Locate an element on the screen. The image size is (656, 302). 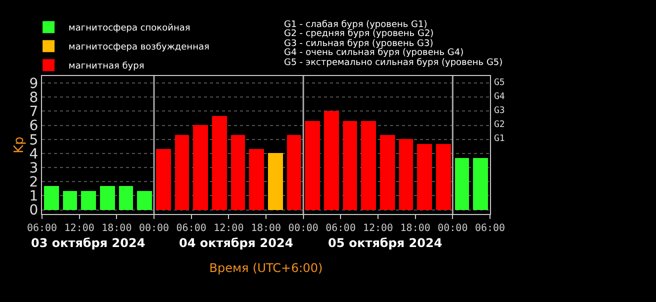
text: G1 is located at coordinates (499, 139).